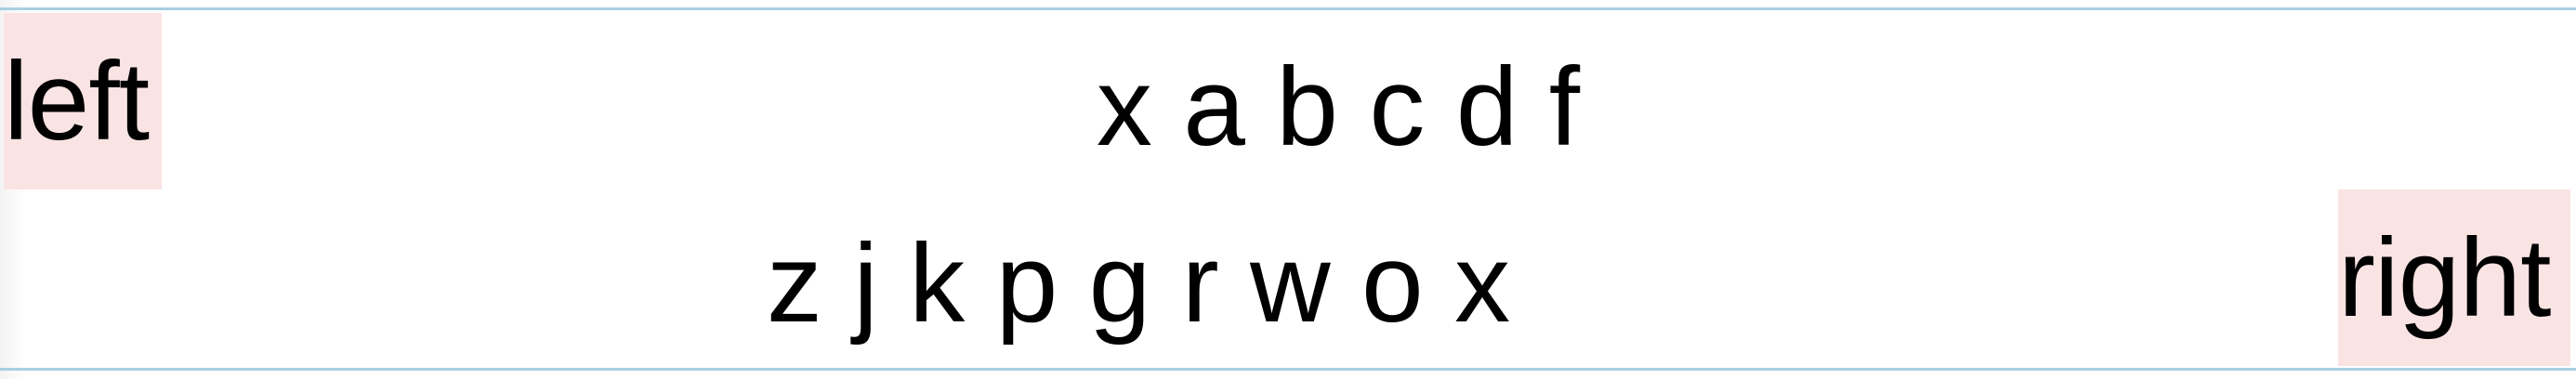 Image resolution: width=2576 pixels, height=379 pixels. What do you see at coordinates (1288, 370) in the screenshot?
I see `bottom-rule` at bounding box center [1288, 370].